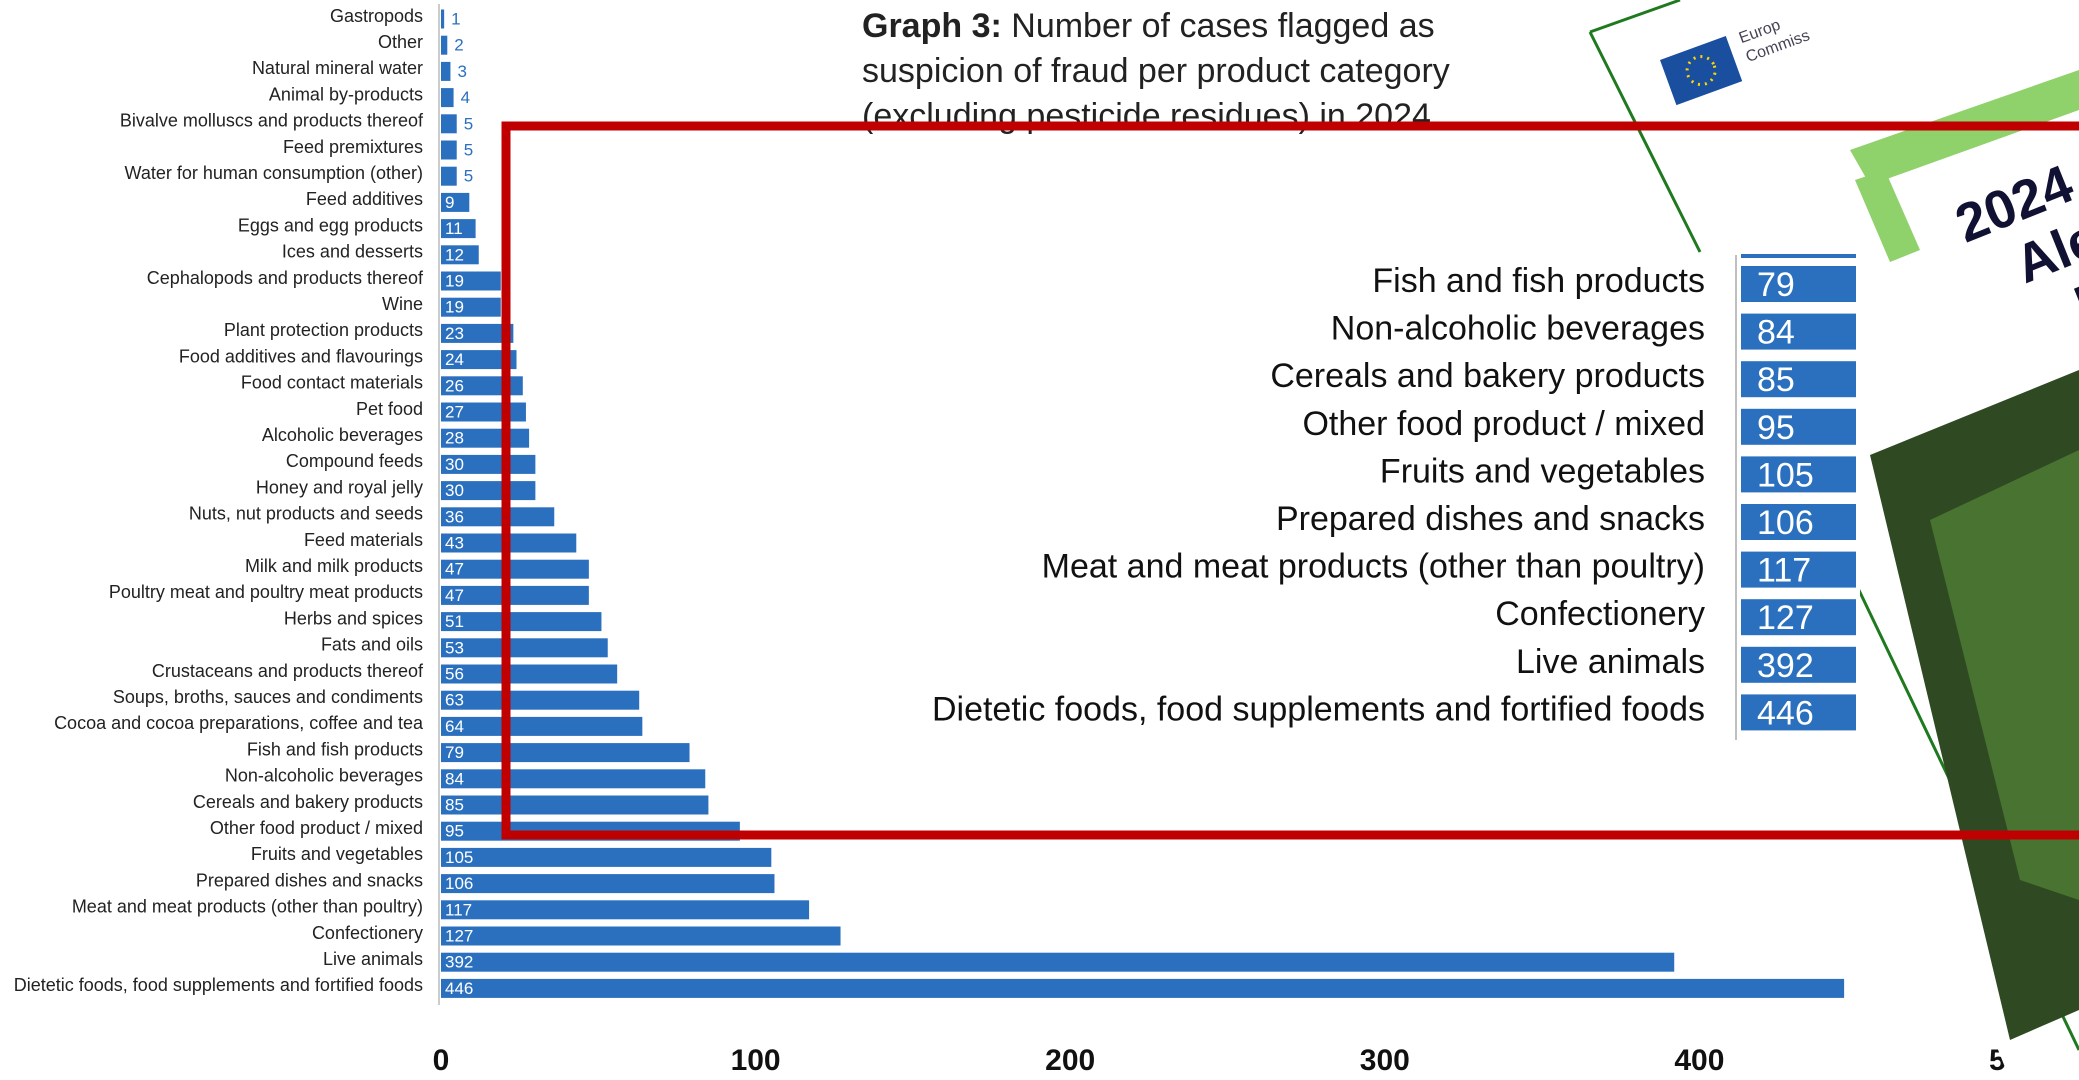 This screenshot has height=1080, width=2079. I want to click on x-tick-label: 100, so click(756, 1060).